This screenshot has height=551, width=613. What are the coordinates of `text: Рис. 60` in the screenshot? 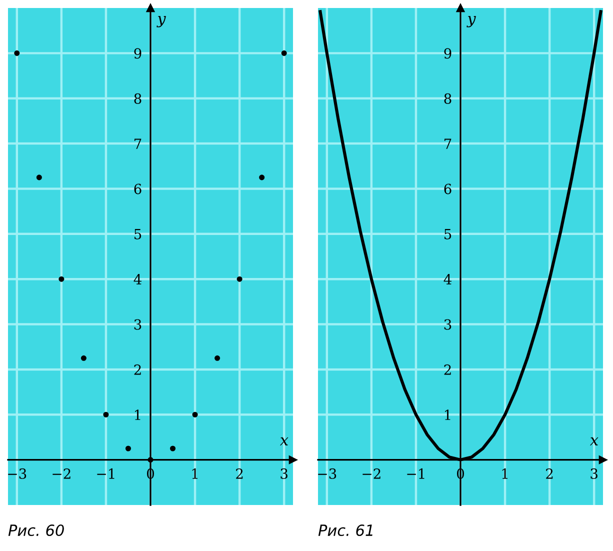 It's located at (36, 530).